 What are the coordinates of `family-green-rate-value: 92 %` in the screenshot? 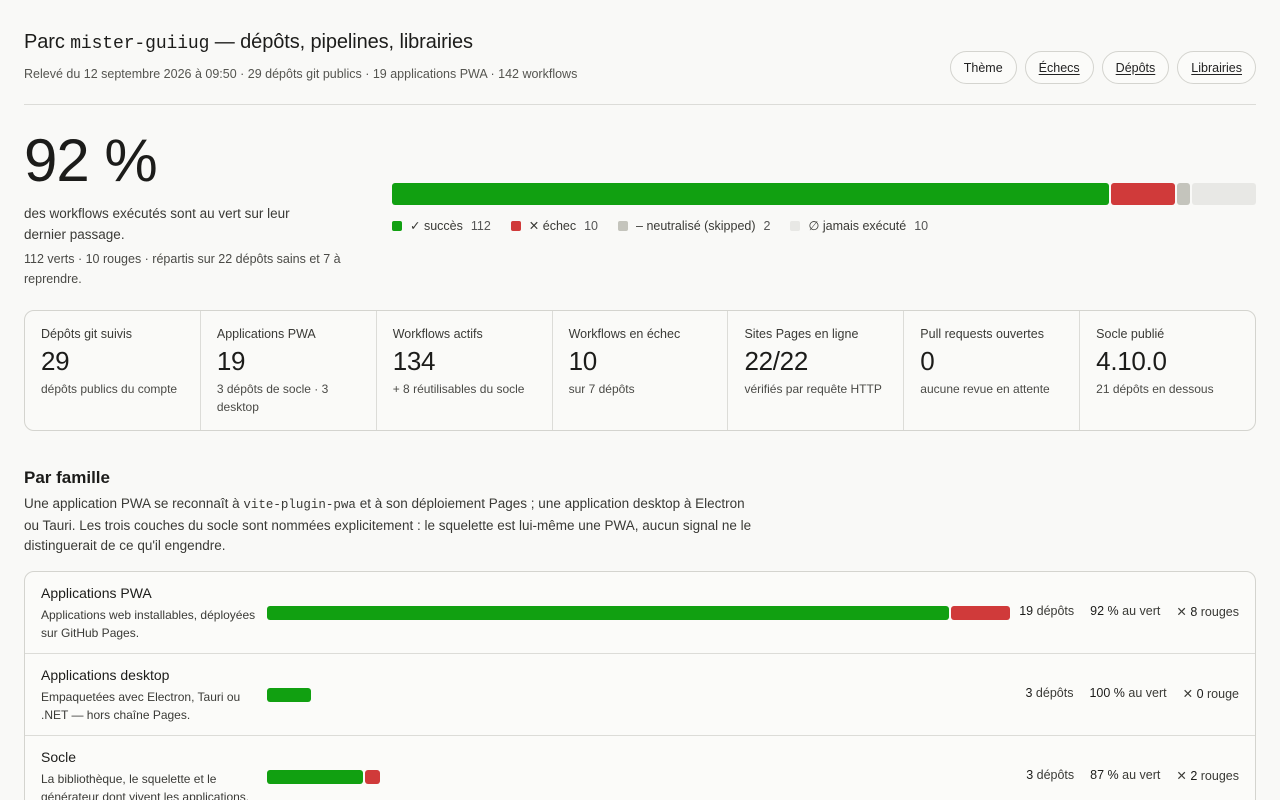 It's located at (1104, 611).